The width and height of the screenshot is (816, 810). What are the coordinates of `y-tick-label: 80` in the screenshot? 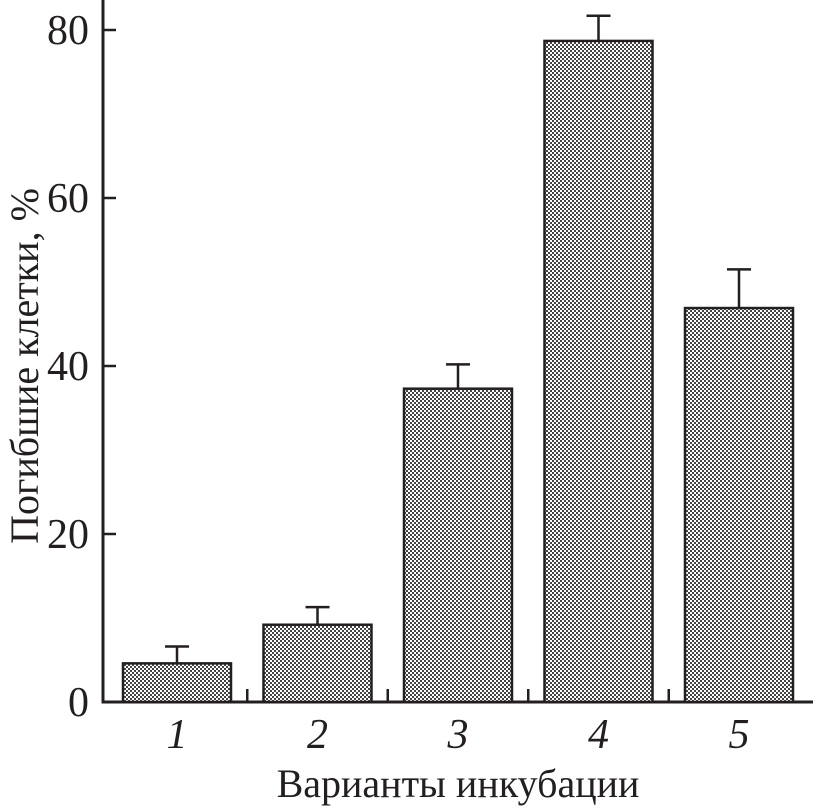 It's located at (68, 31).